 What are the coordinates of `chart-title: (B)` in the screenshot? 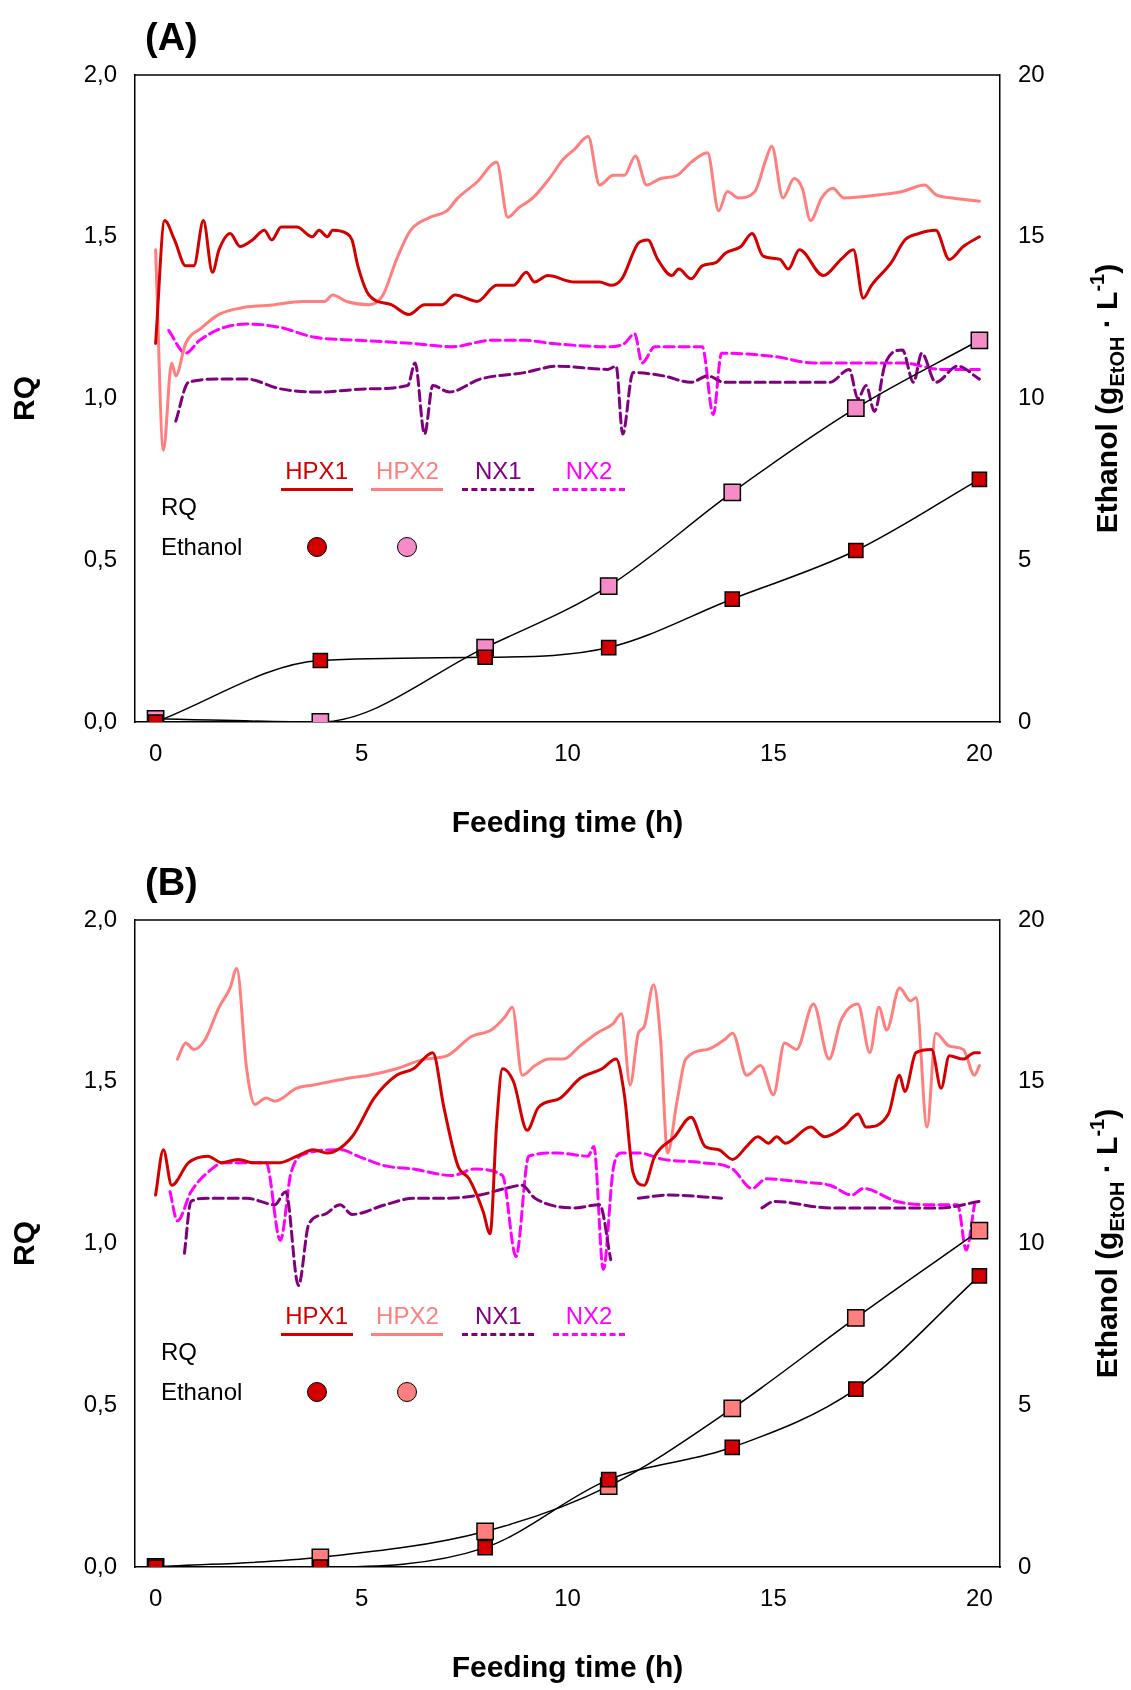 It's located at (171, 882).